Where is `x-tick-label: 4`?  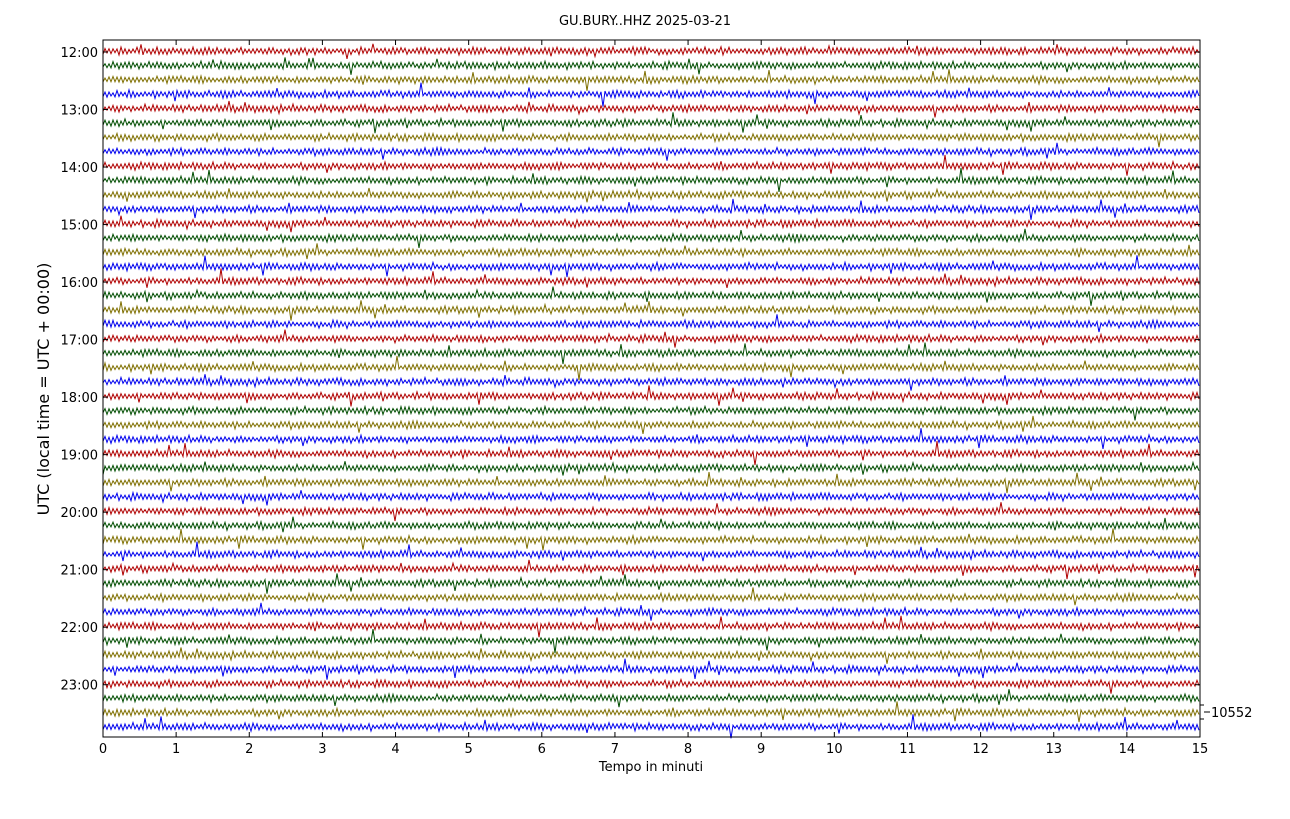
x-tick-label: 4 is located at coordinates (395, 749).